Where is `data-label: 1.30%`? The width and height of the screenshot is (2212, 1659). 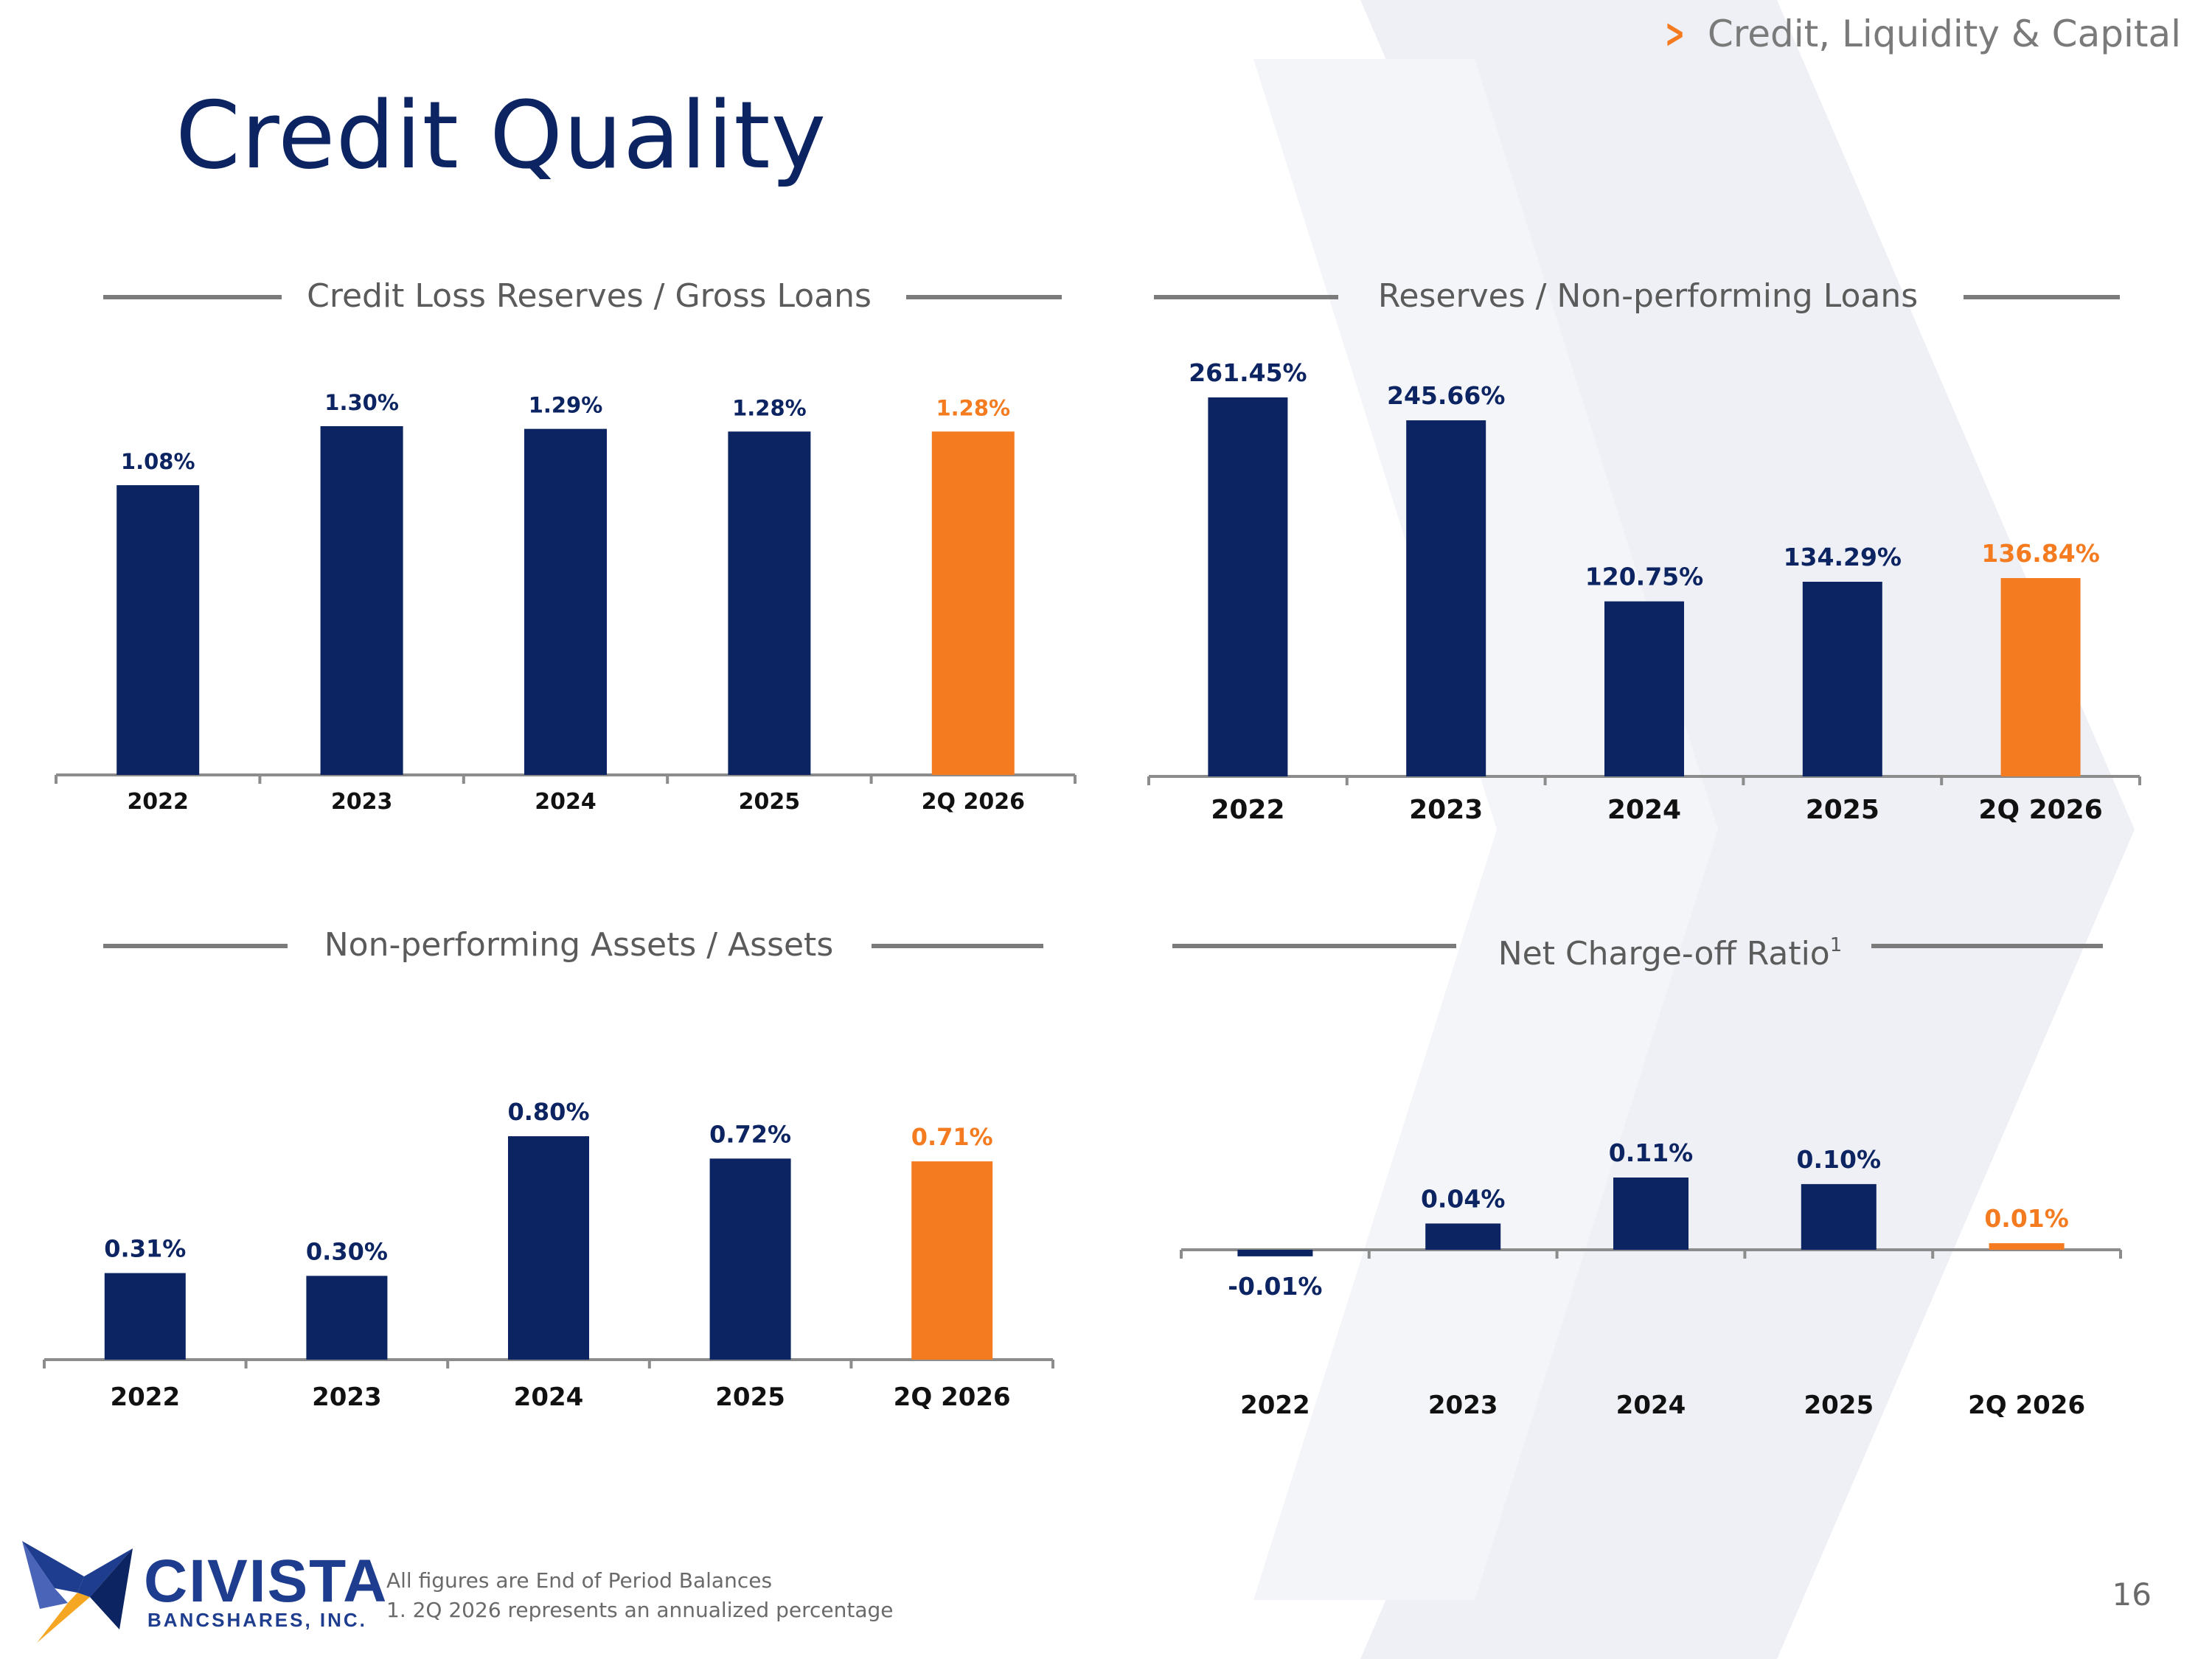 data-label: 1.30% is located at coordinates (361, 402).